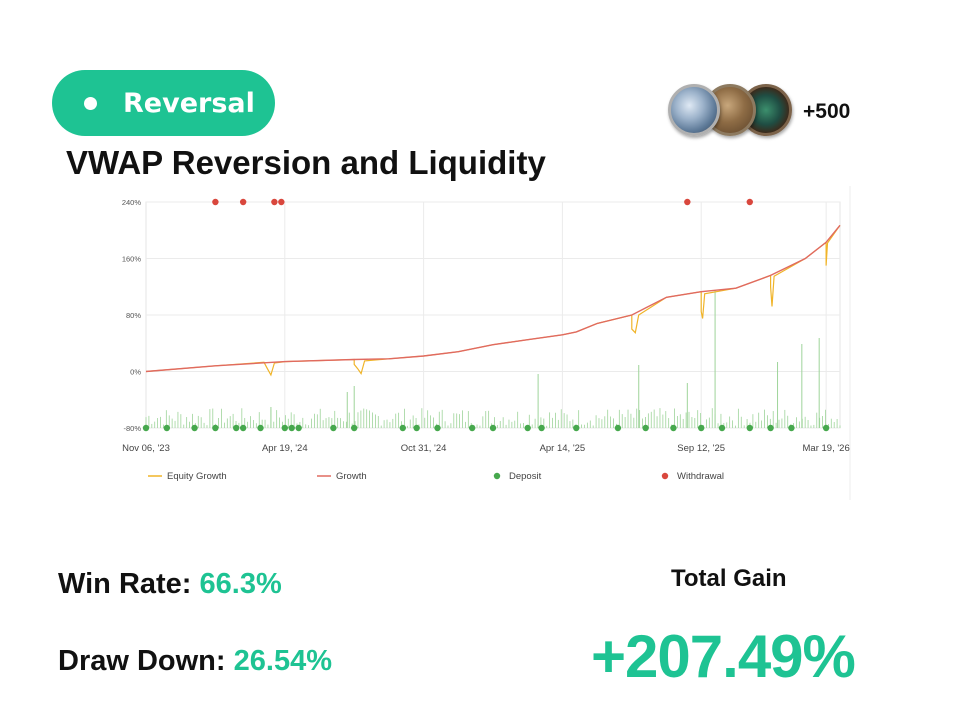  I want to click on total-gain-label: Total Gain, so click(729, 578).